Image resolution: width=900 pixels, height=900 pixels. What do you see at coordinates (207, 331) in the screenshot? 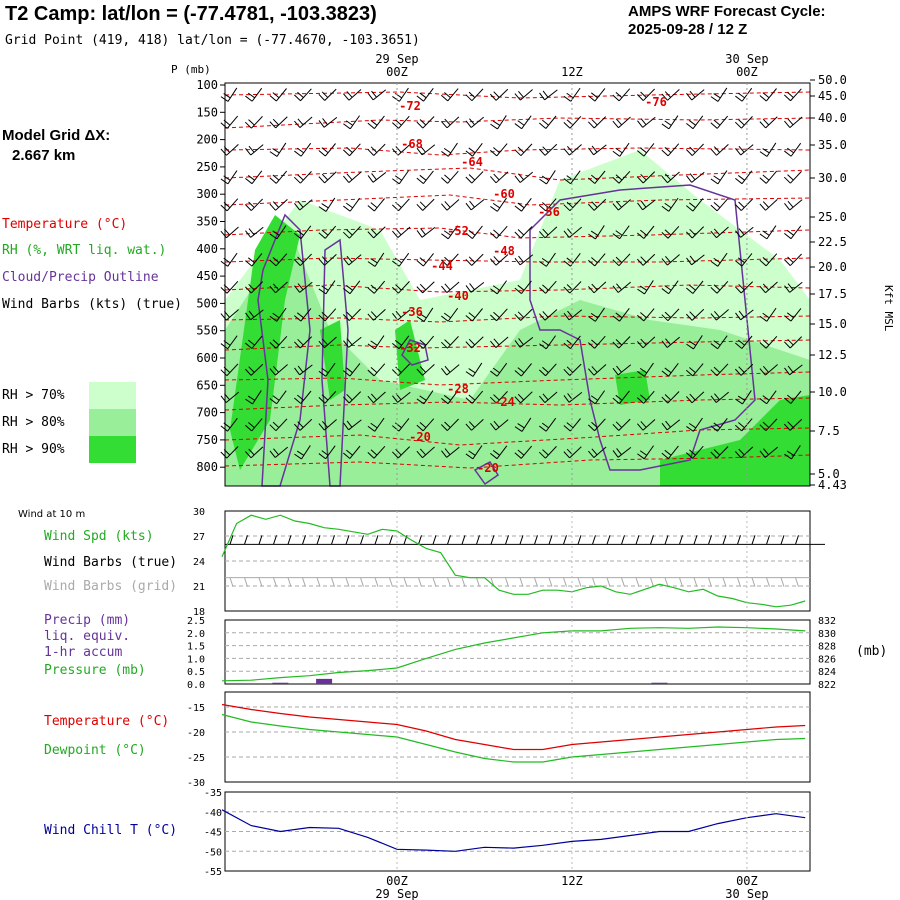
I see `pressure-tick-label: 550` at bounding box center [207, 331].